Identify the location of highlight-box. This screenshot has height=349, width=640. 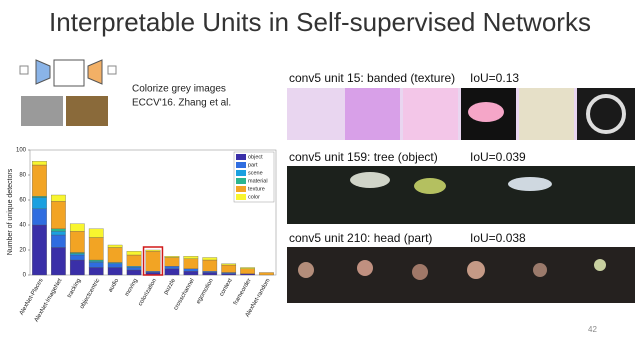
(153, 261).